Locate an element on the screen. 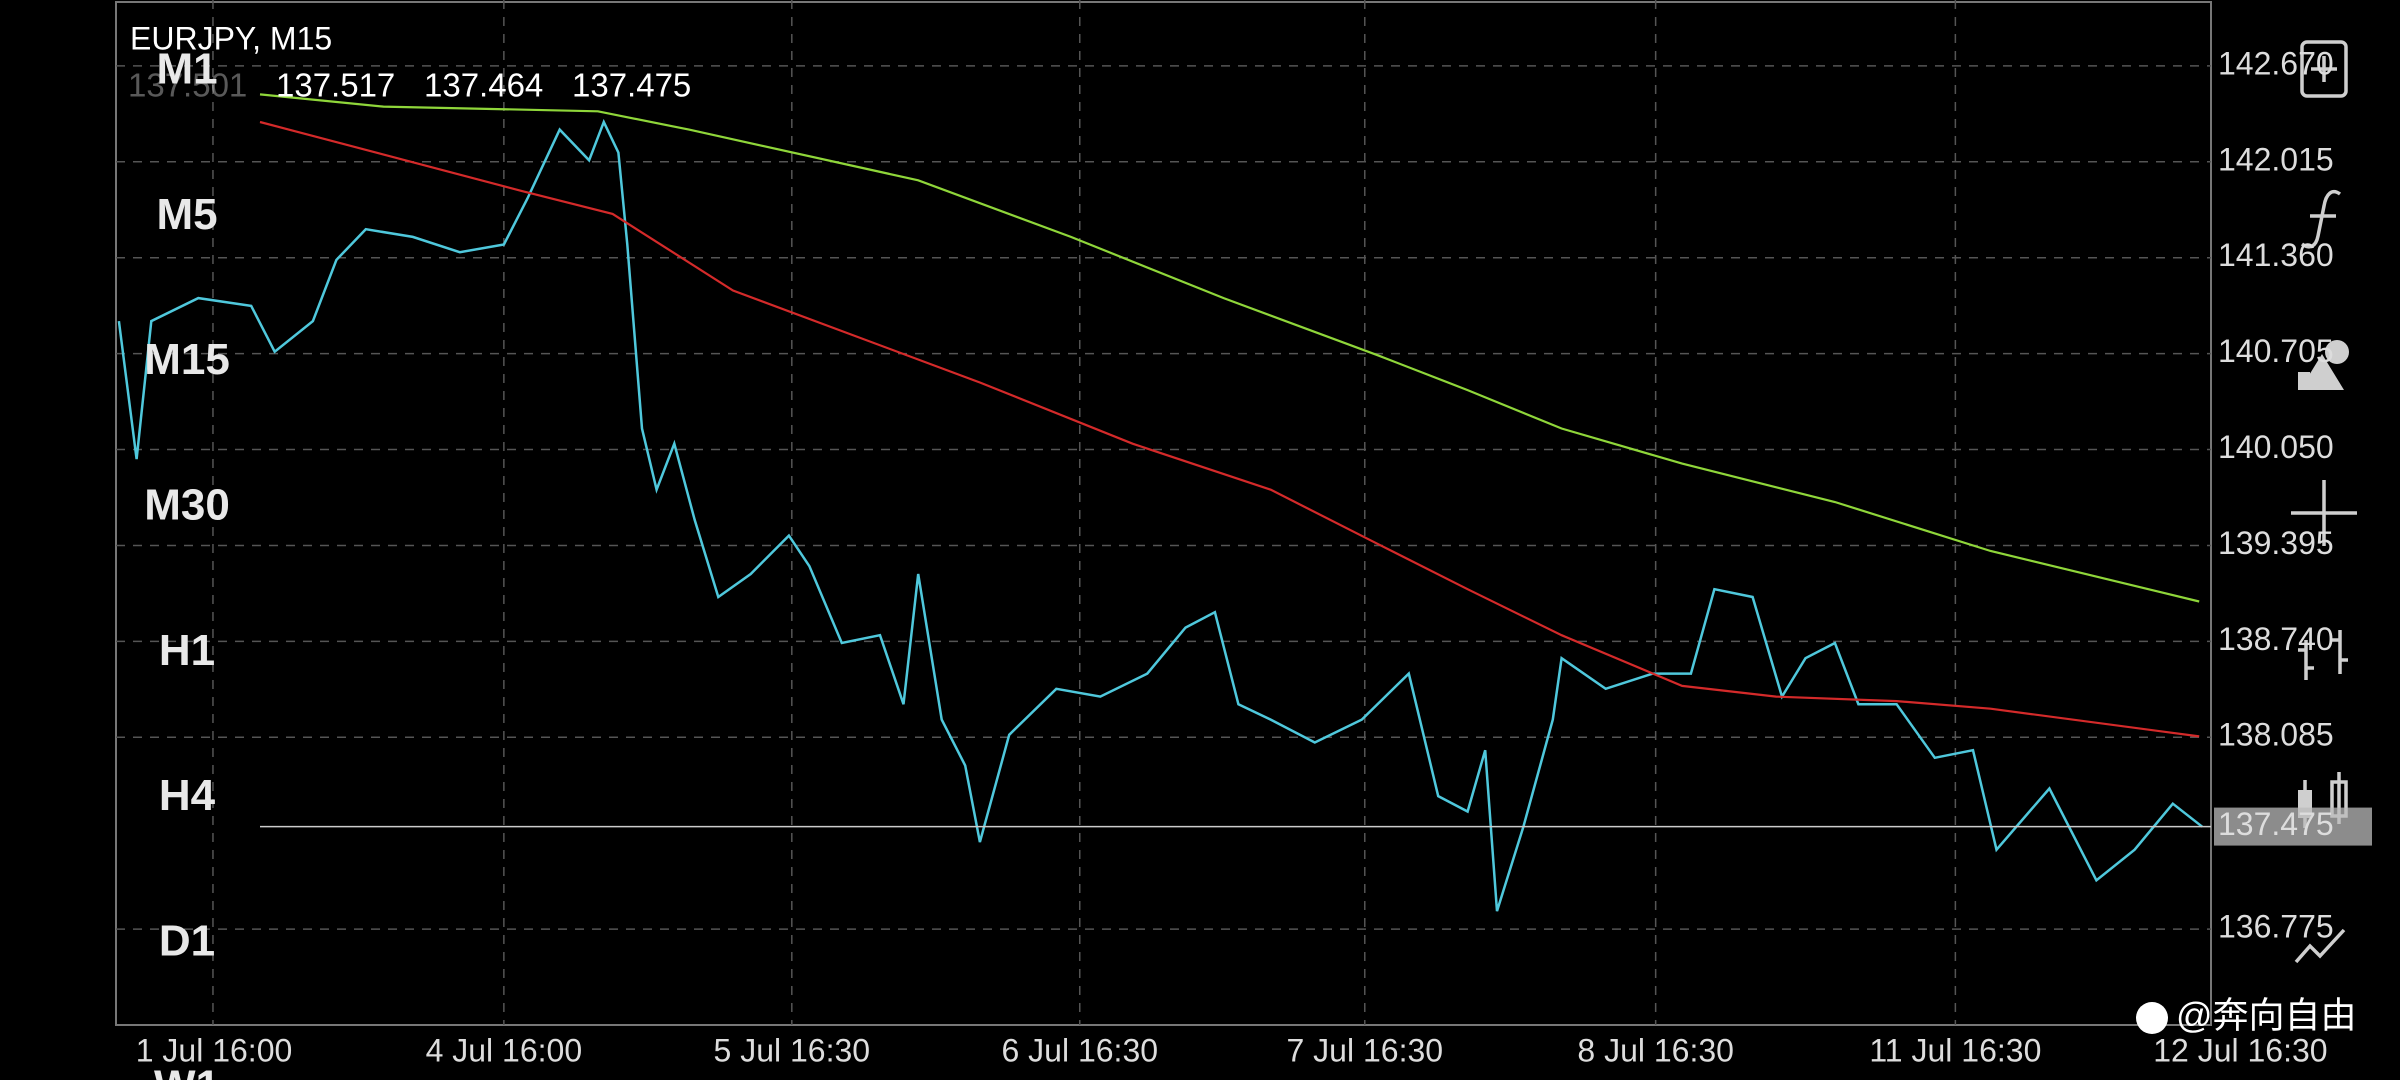 Image resolution: width=2400 pixels, height=1080 pixels. timeframe-button: M1 is located at coordinates (186, 69).